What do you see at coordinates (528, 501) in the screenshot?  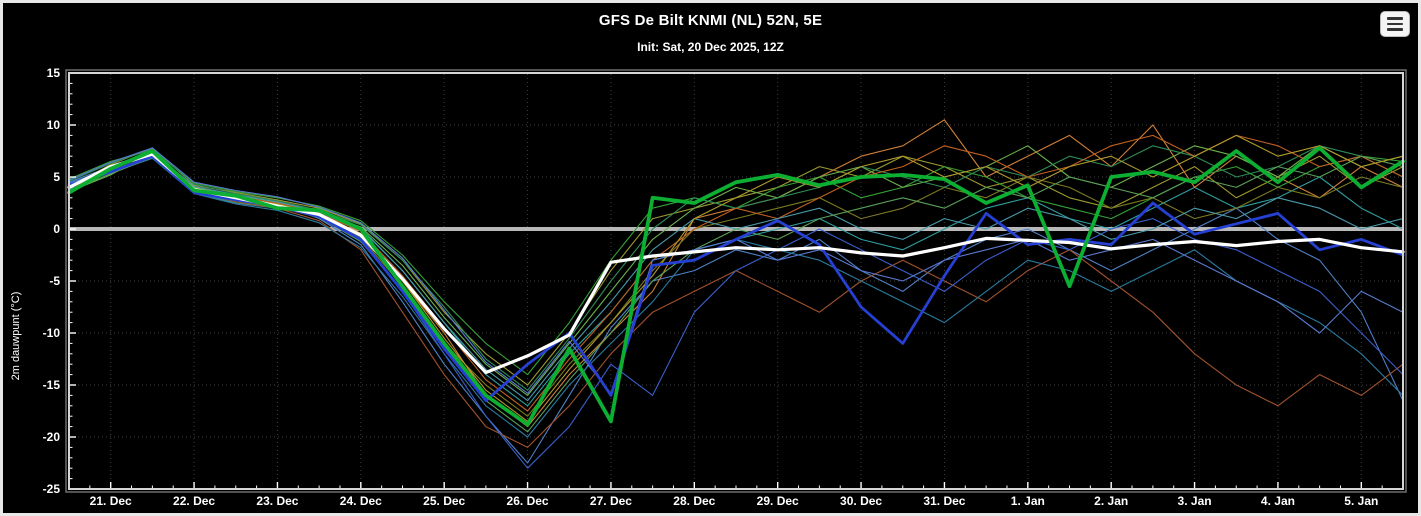 I see `svg-text: 26. Dec` at bounding box center [528, 501].